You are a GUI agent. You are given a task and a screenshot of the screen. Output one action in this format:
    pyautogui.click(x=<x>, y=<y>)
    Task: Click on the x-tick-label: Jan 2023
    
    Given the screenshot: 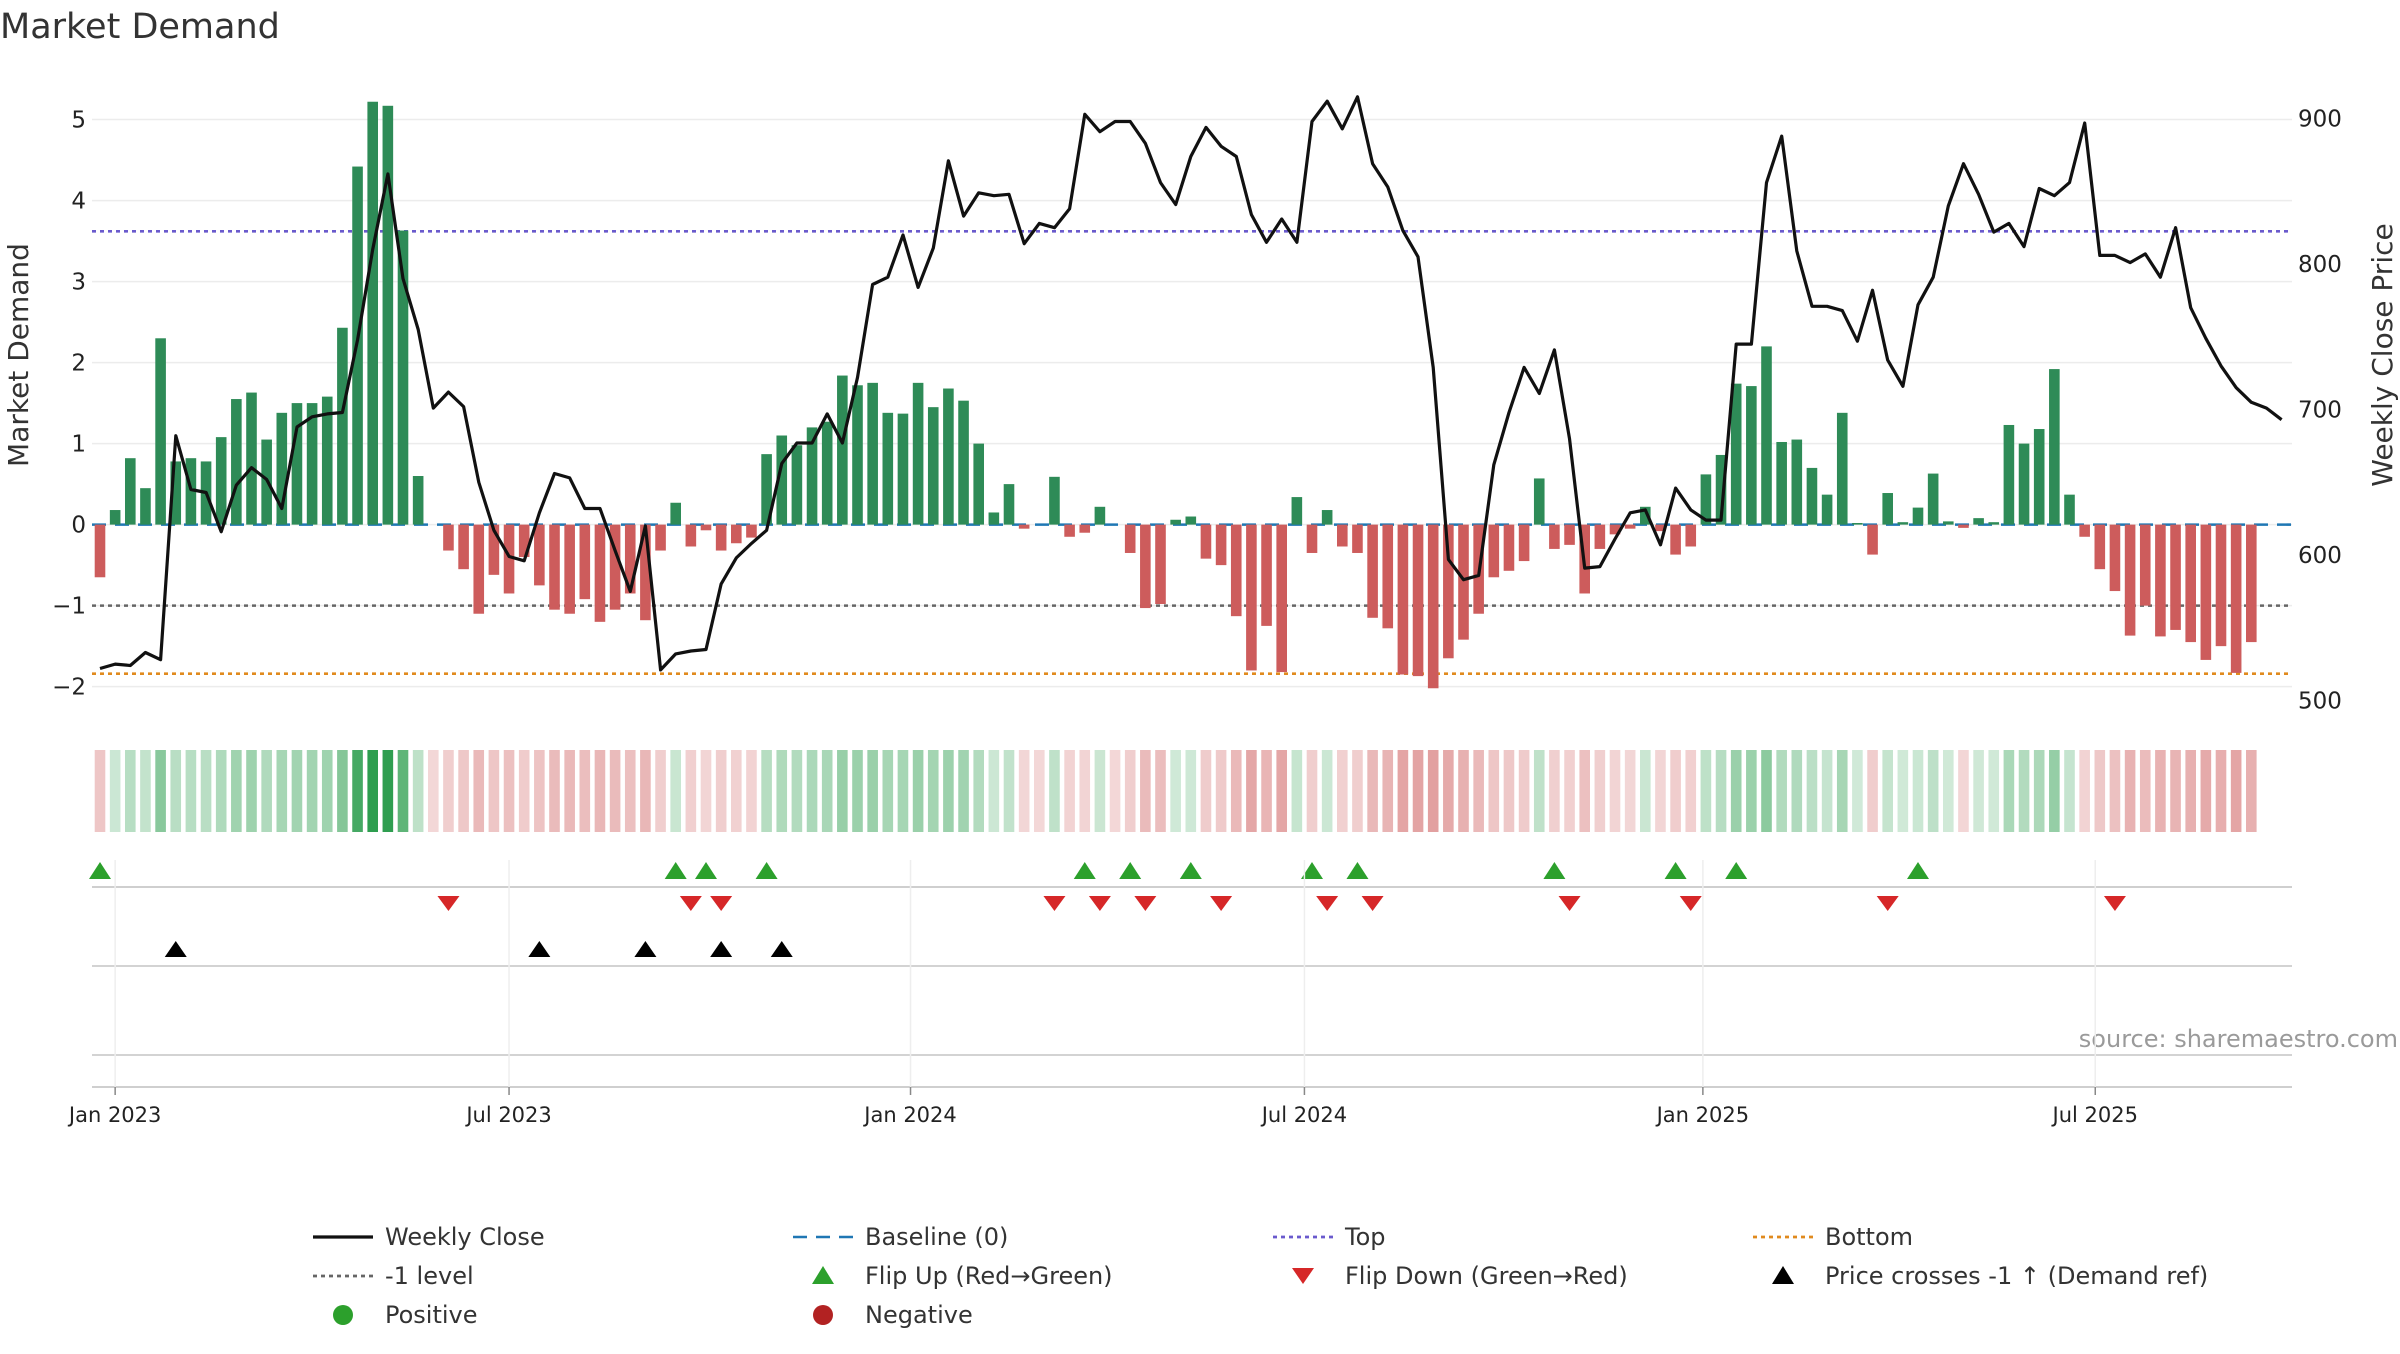 What is the action you would take?
    pyautogui.click(x=114, y=1115)
    